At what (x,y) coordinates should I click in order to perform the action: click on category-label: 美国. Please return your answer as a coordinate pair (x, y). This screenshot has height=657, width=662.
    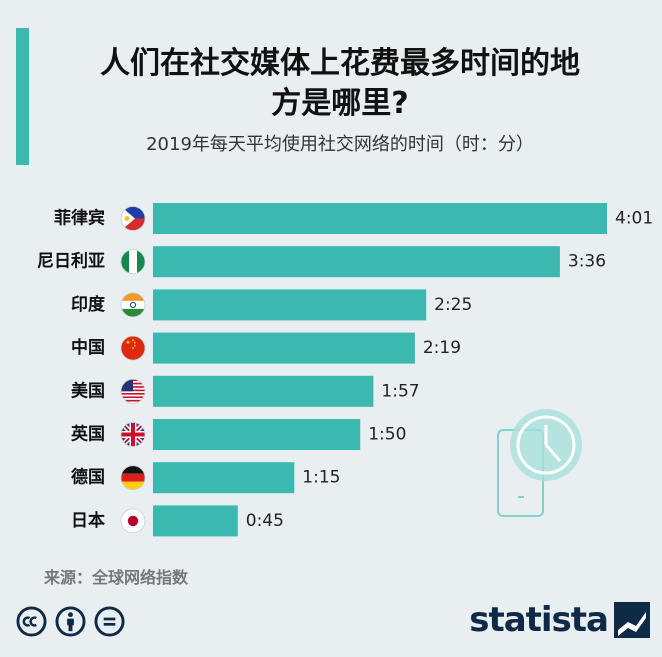
    Looking at the image, I should click on (88, 390).